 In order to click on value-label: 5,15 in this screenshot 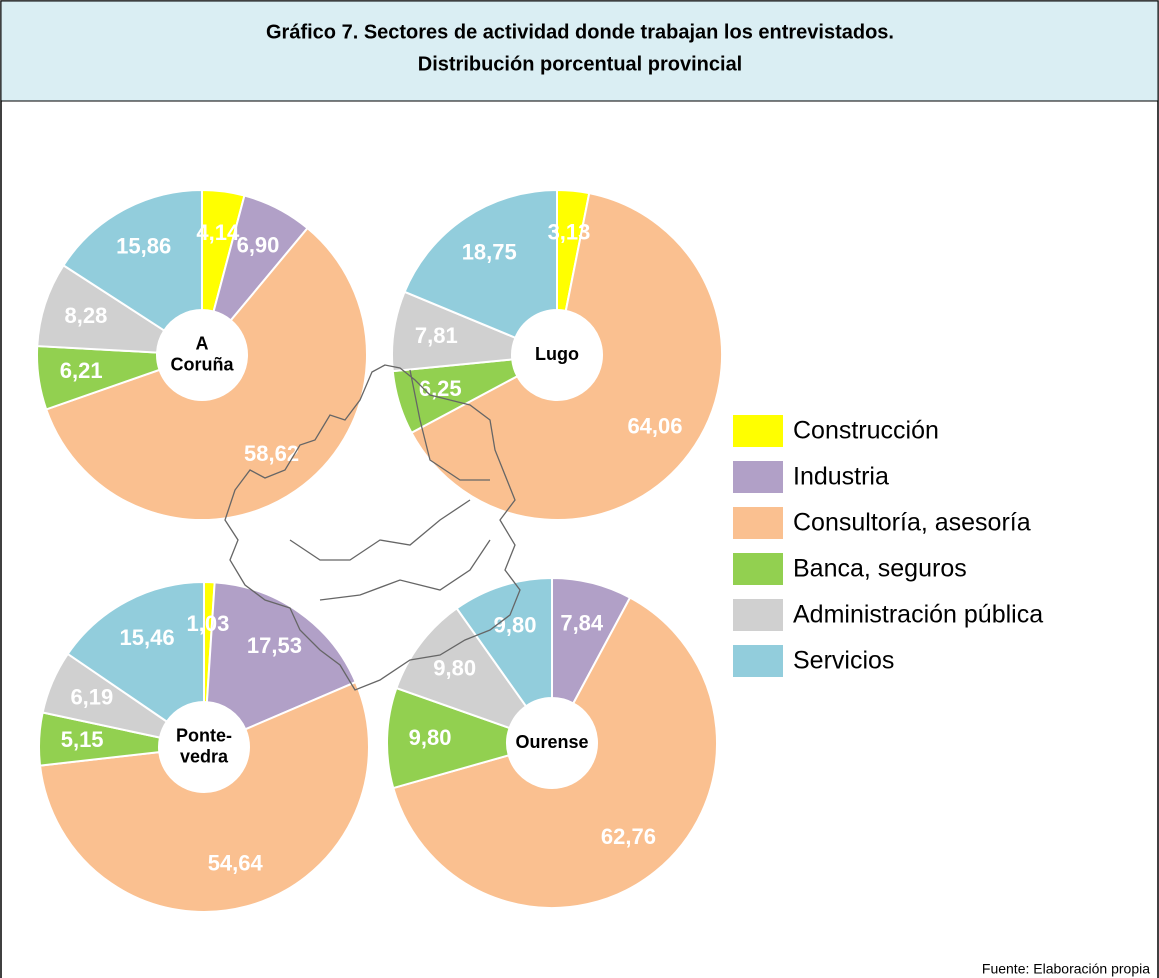, I will do `click(82, 739)`.